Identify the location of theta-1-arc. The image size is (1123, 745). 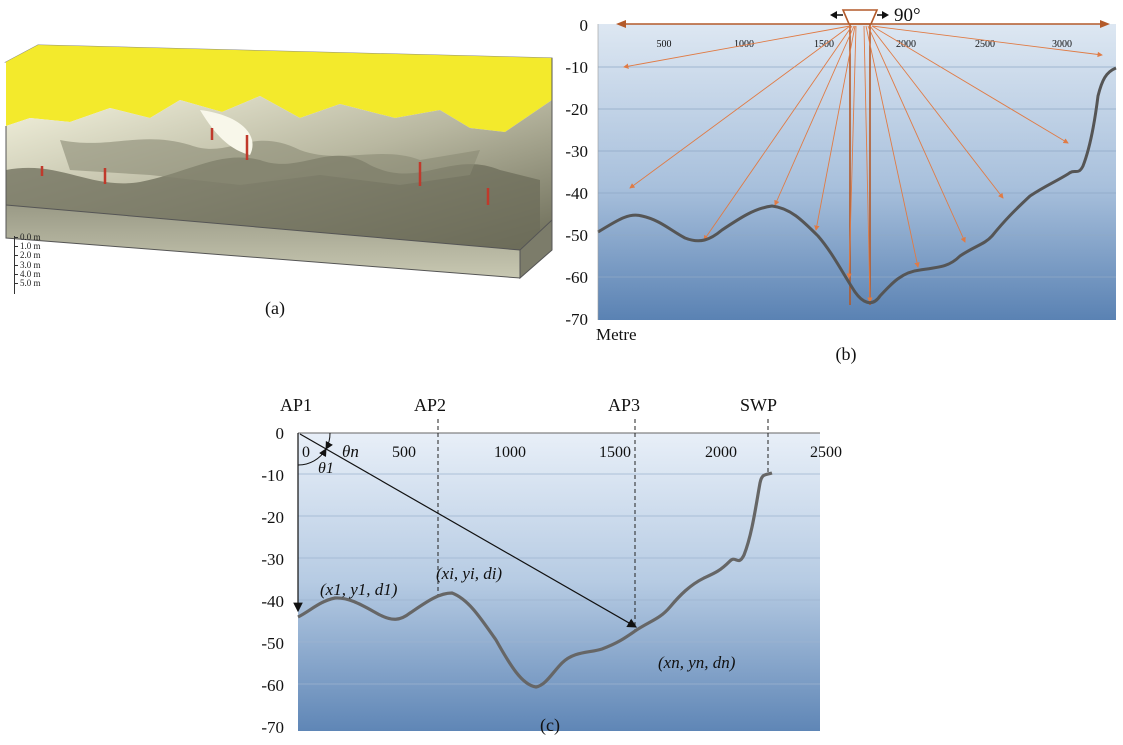
(312, 457).